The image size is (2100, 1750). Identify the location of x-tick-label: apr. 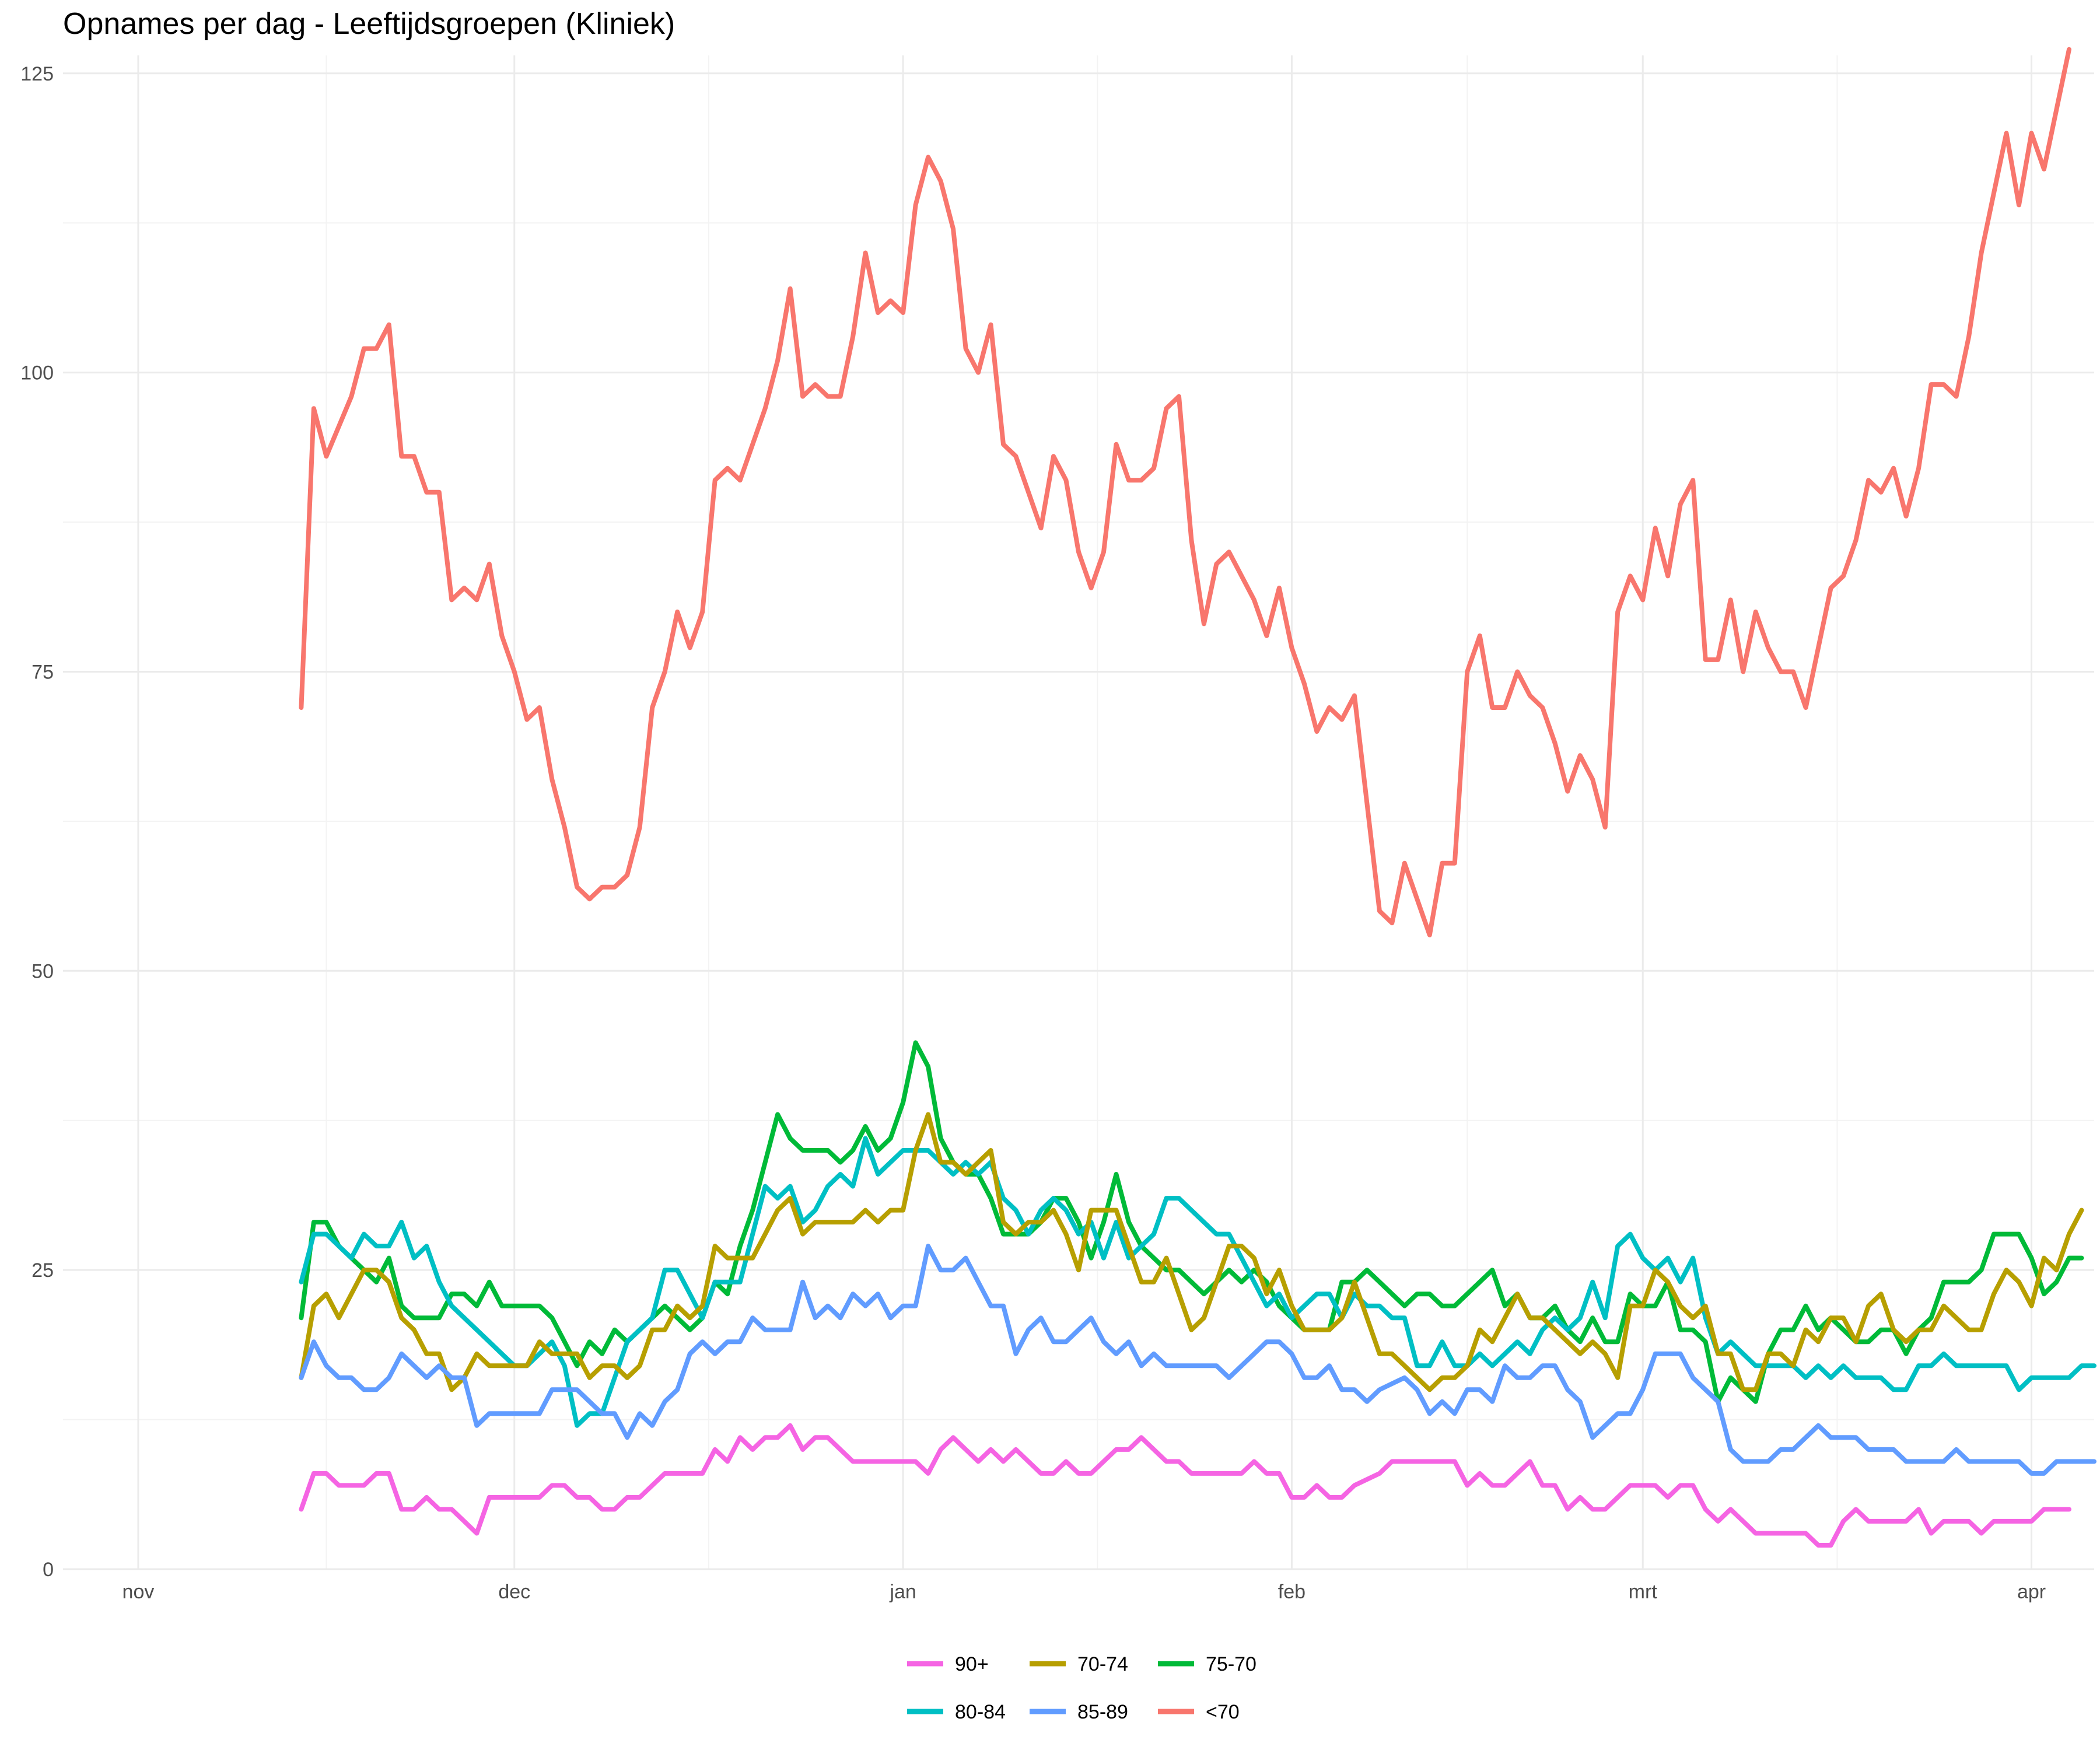
(2031, 1592).